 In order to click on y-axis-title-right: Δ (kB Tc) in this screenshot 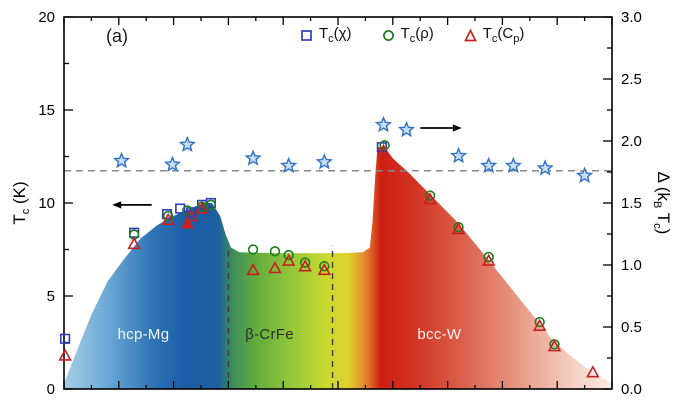, I will do `click(662, 203)`.